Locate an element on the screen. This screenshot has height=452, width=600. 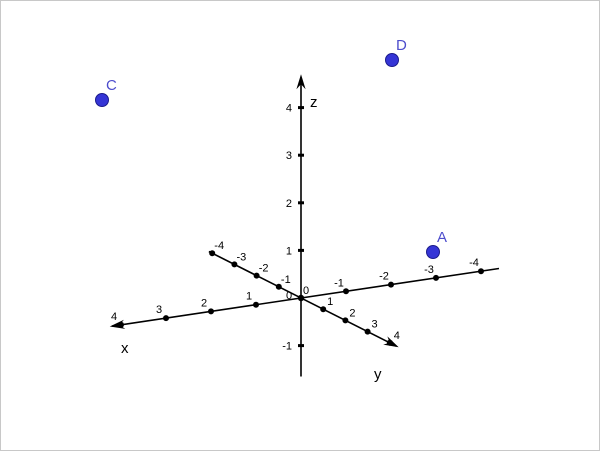
x-tick-label: -4 is located at coordinates (474, 263).